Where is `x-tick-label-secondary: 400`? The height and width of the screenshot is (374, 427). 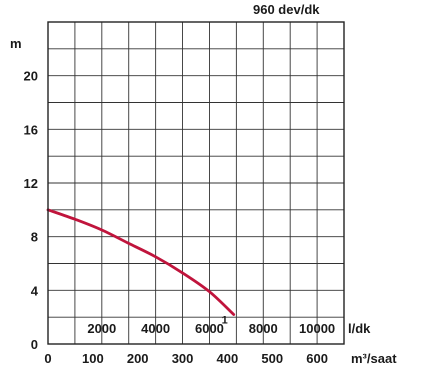
x-tick-label-secondary: 400 is located at coordinates (228, 358).